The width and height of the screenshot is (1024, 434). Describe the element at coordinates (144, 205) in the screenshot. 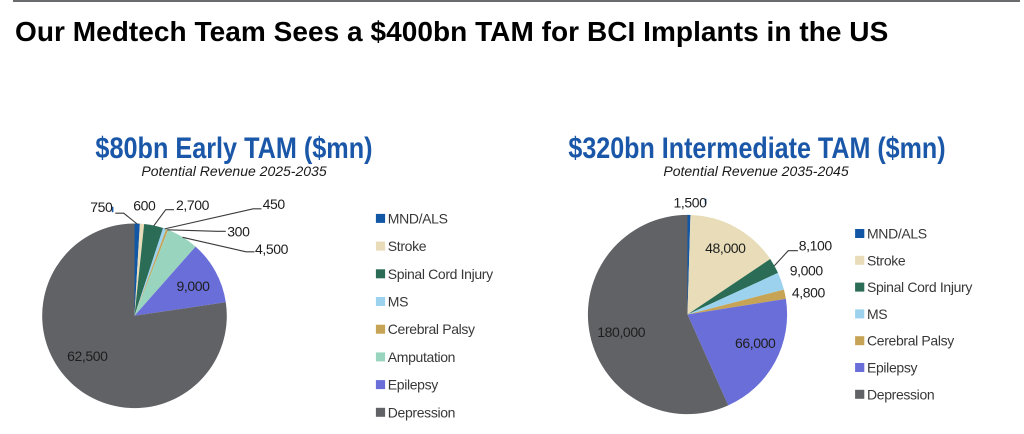

I see `svg-text: 600` at that location.